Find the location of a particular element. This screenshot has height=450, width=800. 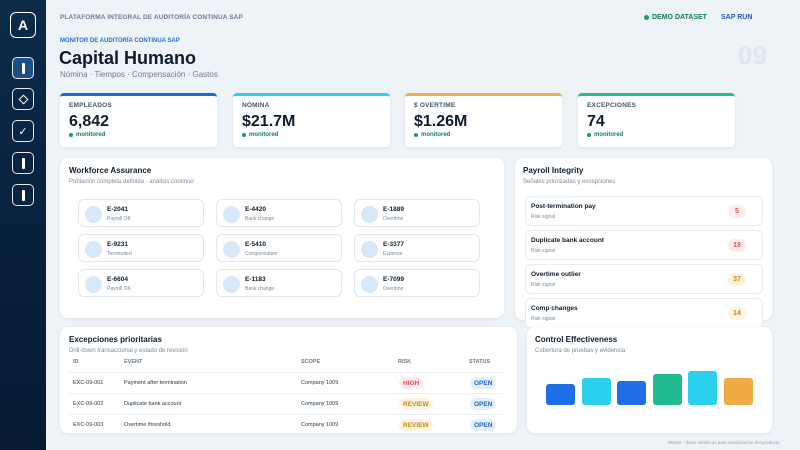

kpi-card-nomina: NÓMINA $21.7M monitored is located at coordinates (311, 120).